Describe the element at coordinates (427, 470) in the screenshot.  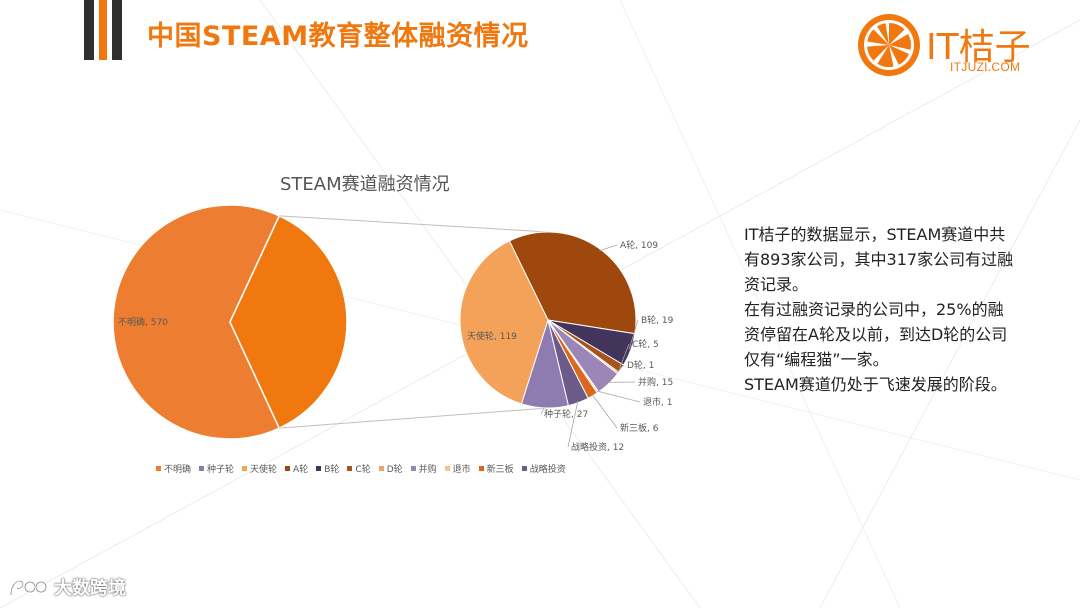
I see `legend-label: 并购` at that location.